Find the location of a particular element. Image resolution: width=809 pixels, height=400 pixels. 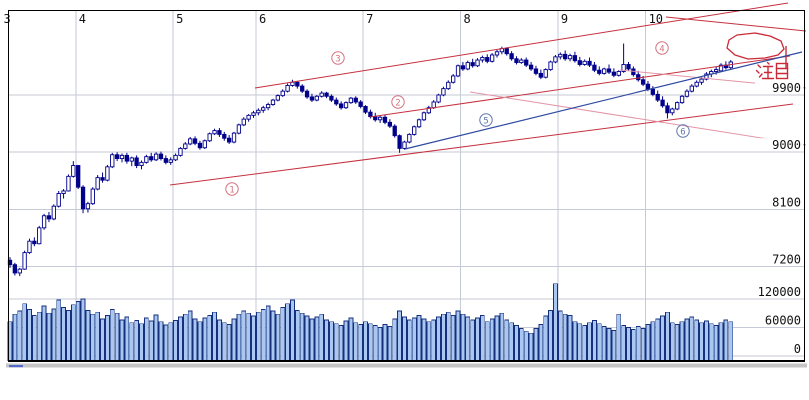

month-label: 4 is located at coordinates (82, 19).